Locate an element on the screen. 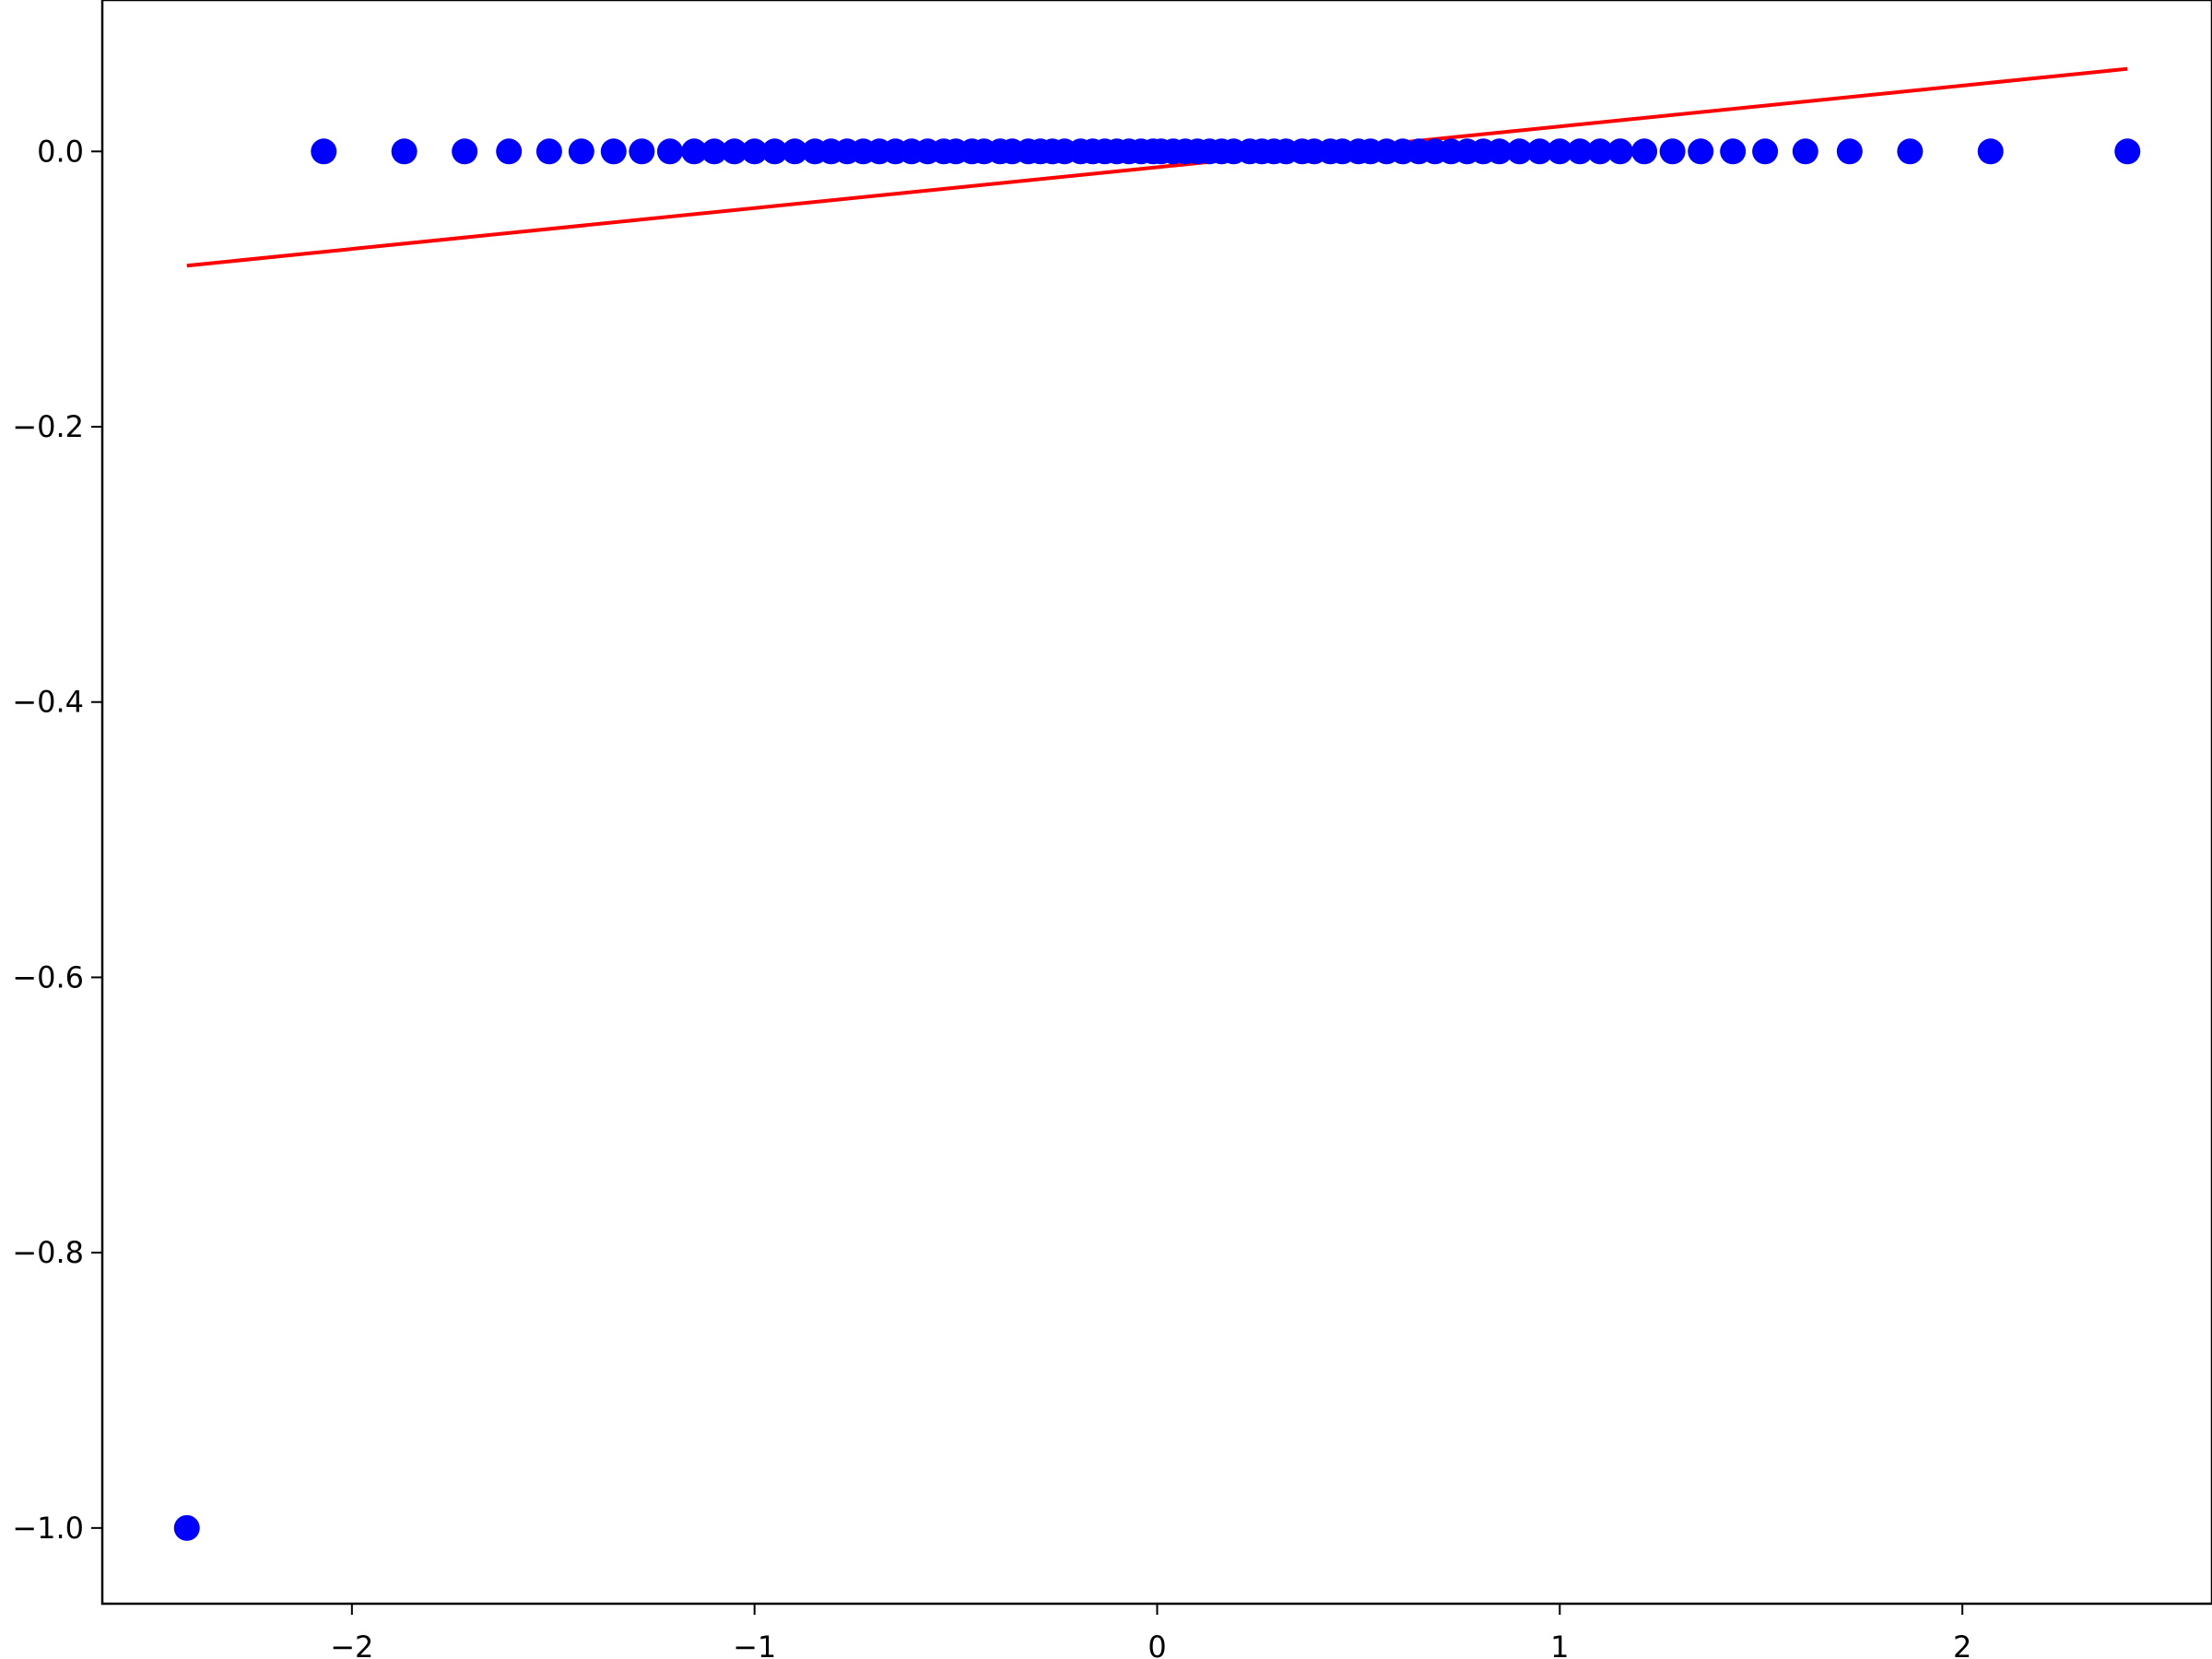  y-tick-label: −0.6 is located at coordinates (48, 976).